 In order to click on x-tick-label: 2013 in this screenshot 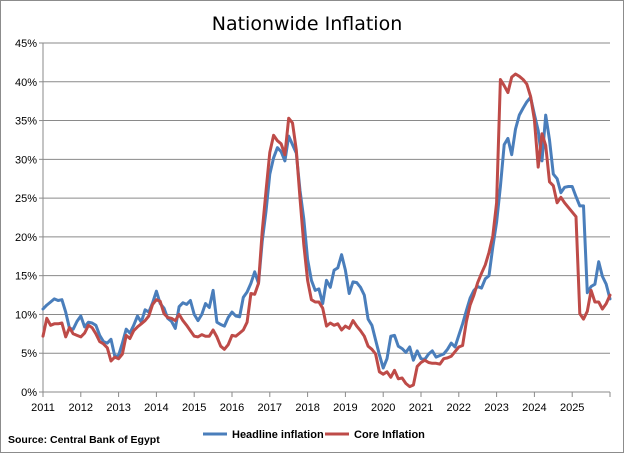, I will do `click(118, 408)`.